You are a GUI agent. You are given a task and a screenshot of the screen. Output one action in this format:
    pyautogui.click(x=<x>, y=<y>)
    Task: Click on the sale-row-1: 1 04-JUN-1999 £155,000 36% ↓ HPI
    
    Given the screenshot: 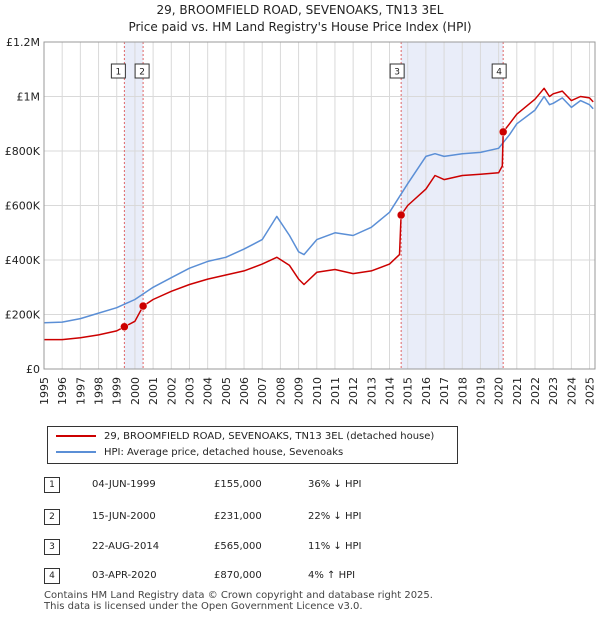 What is the action you would take?
    pyautogui.click(x=250, y=485)
    